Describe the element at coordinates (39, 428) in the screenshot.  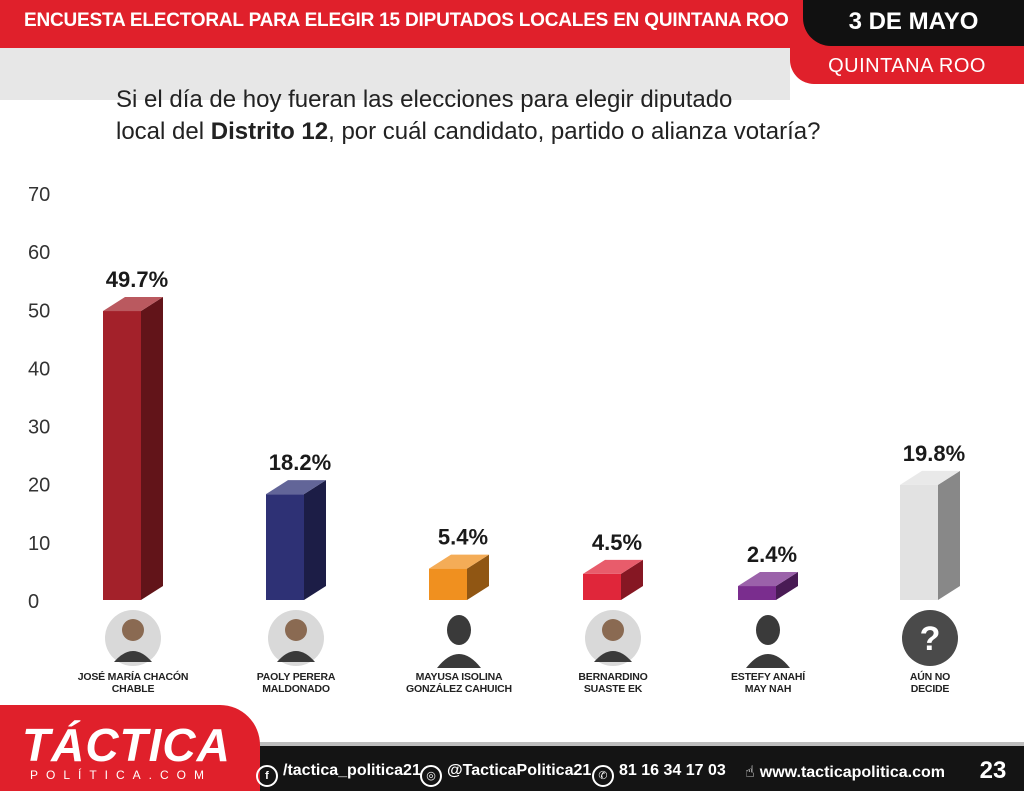
I see `y-tick-label: 30` at that location.